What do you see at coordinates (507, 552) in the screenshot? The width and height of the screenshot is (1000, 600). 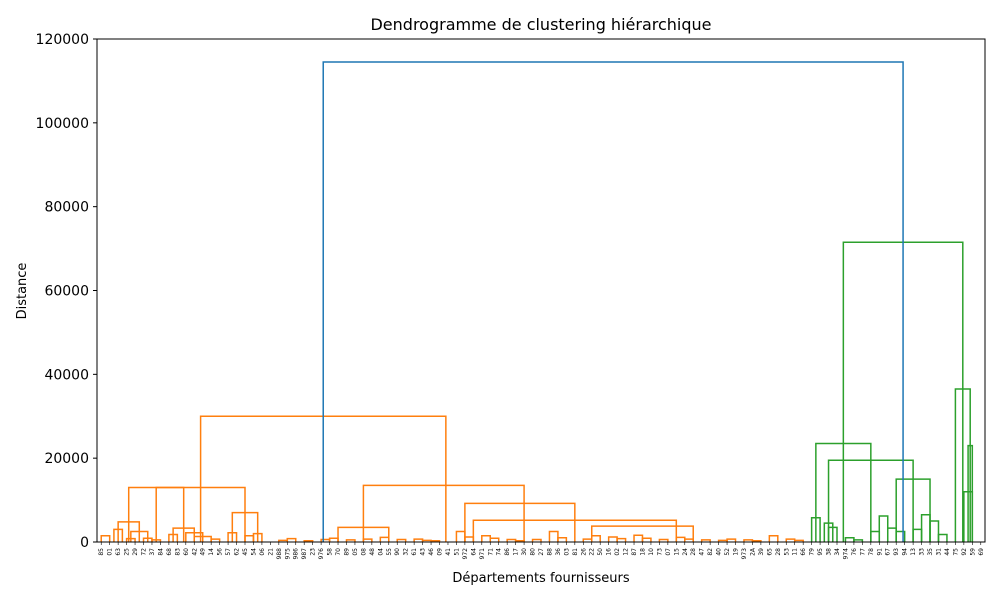 I see `leaf-label: 86` at bounding box center [507, 552].